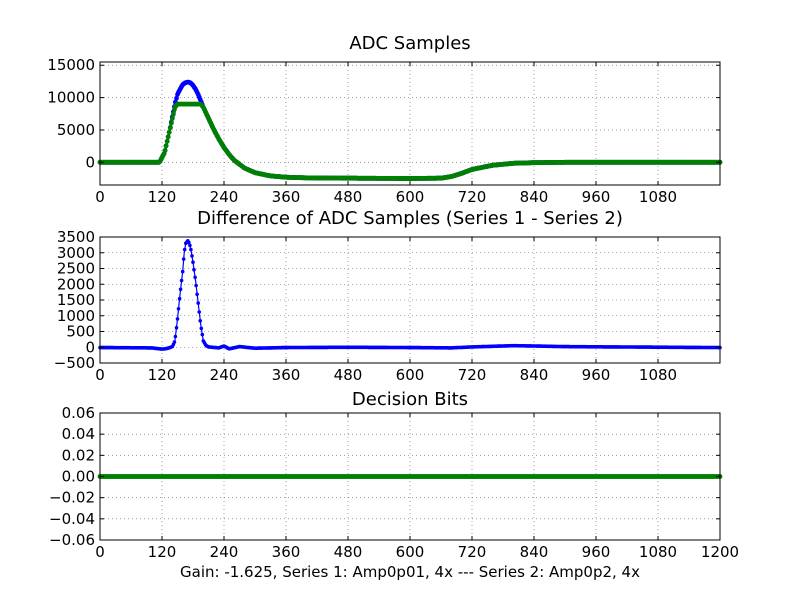 The width and height of the screenshot is (800, 600). I want to click on y-tick-label: 10000, so click(71, 98).